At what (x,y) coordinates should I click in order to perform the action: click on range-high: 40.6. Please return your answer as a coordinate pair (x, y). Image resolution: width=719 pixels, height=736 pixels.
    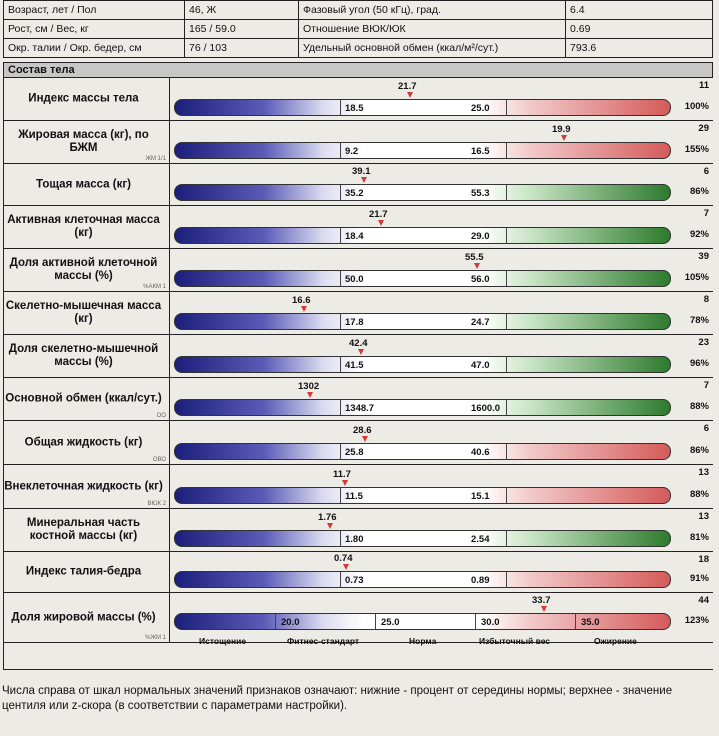
    Looking at the image, I should click on (480, 452).